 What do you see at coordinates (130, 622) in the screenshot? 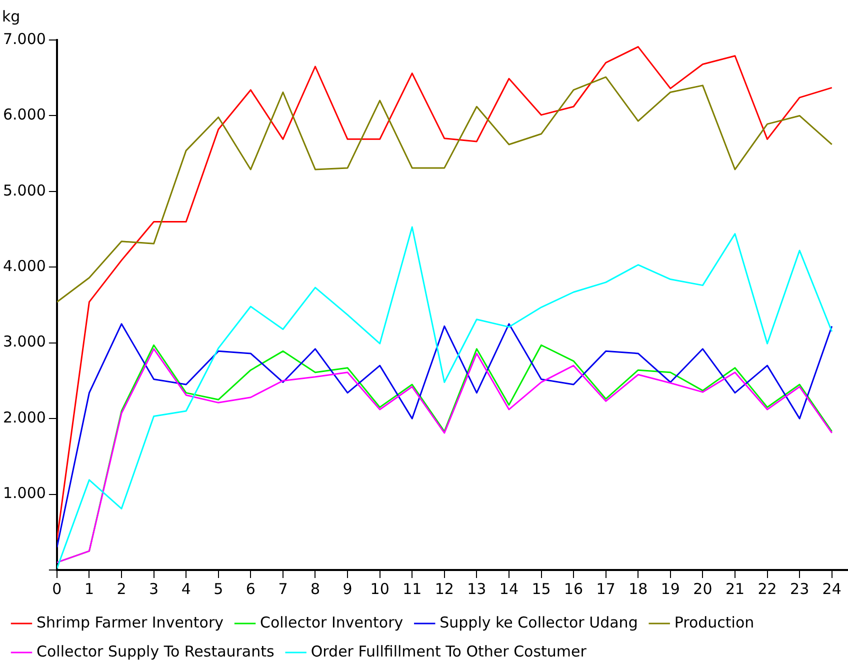
I see `legend-label: Shrimp Farmer Inventory` at bounding box center [130, 622].